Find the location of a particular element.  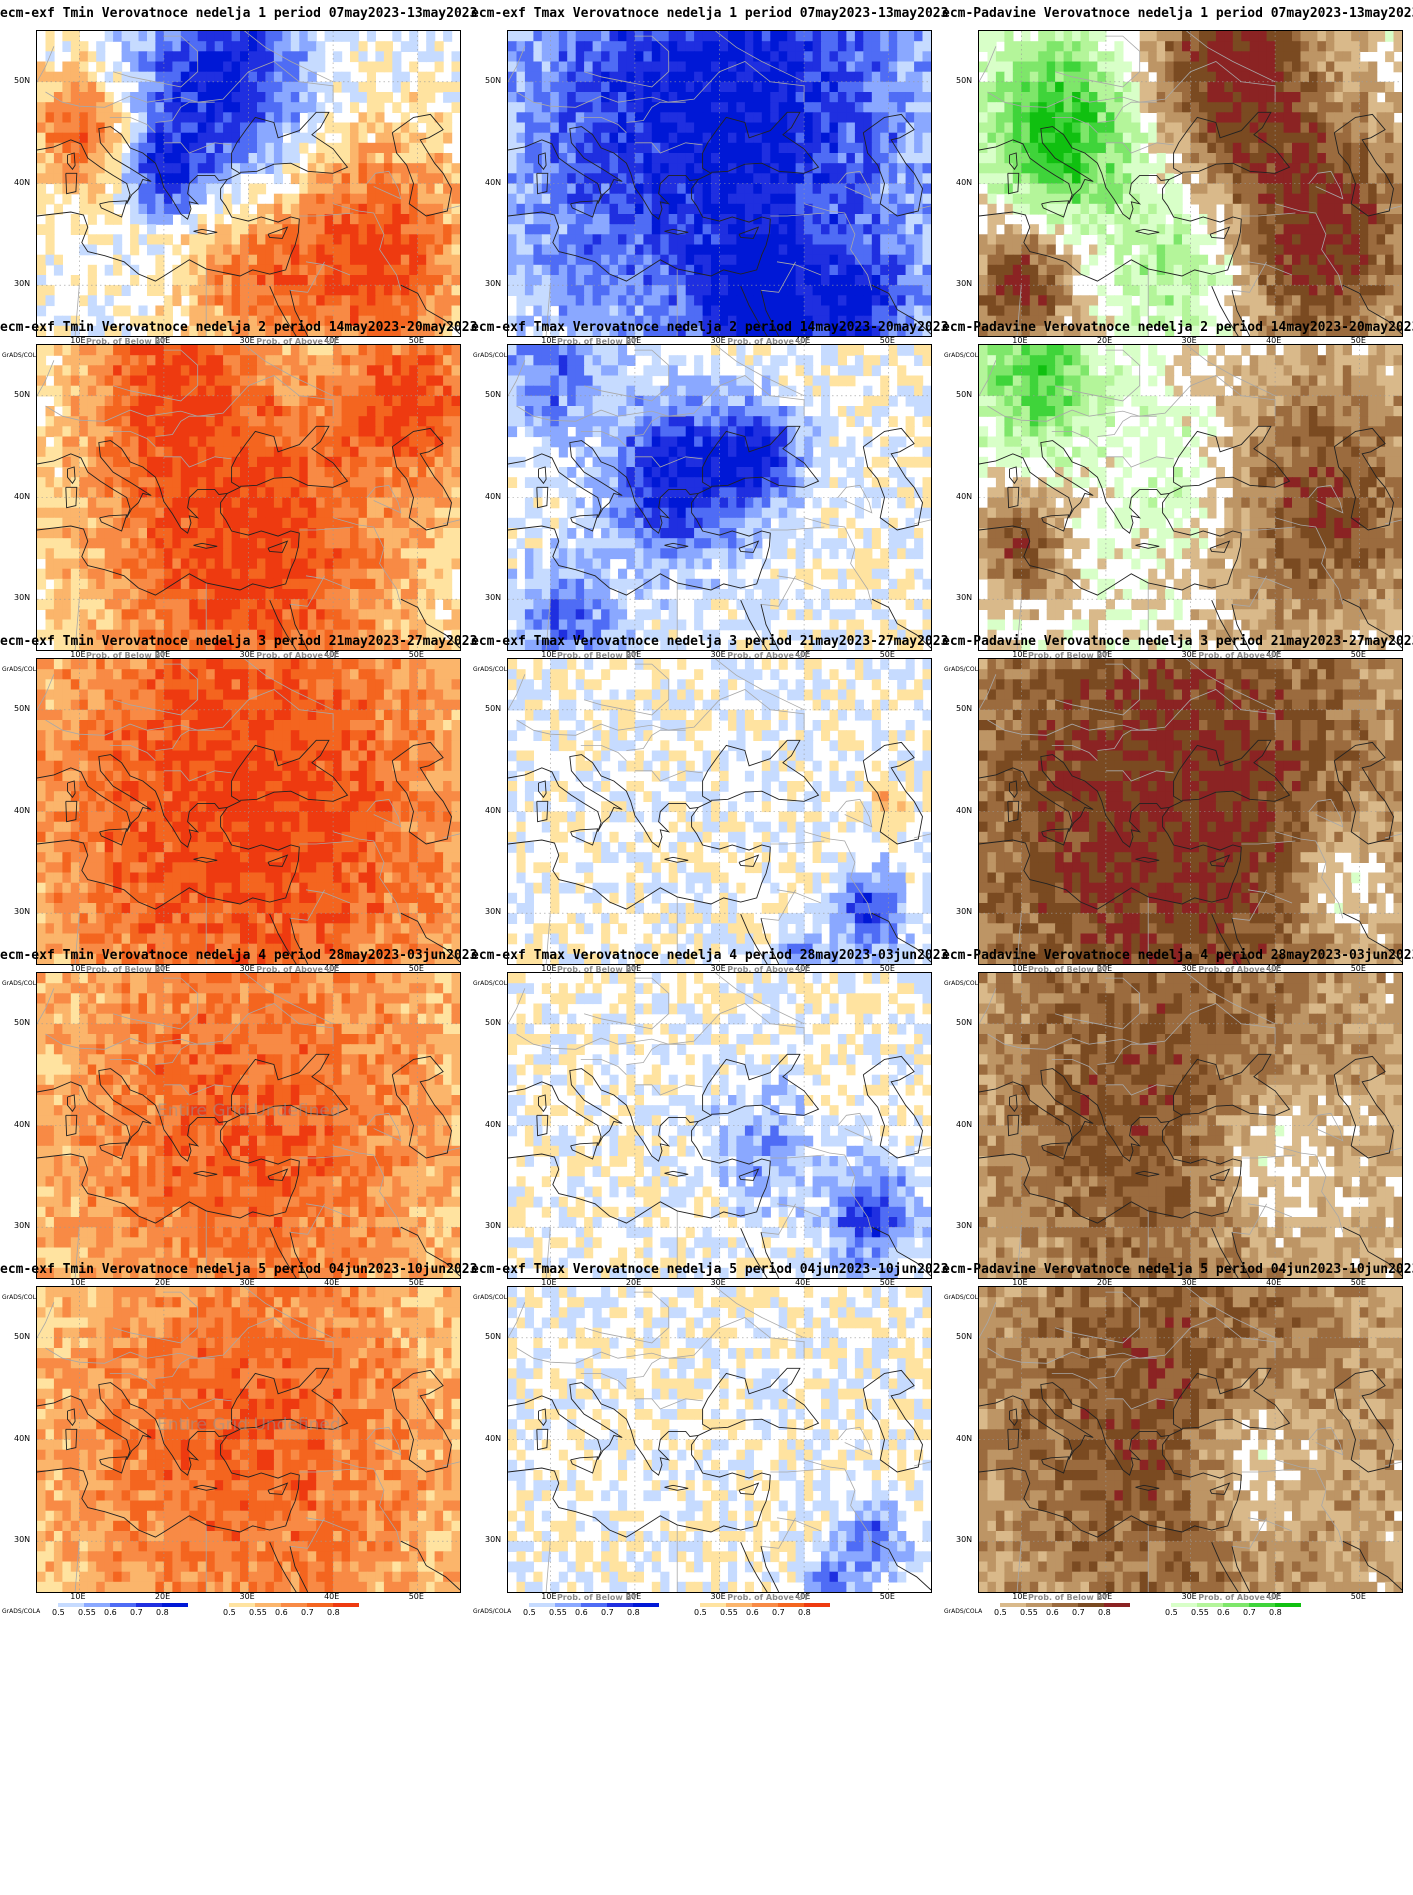

lon-label: 40E is located at coordinates (331, 340).